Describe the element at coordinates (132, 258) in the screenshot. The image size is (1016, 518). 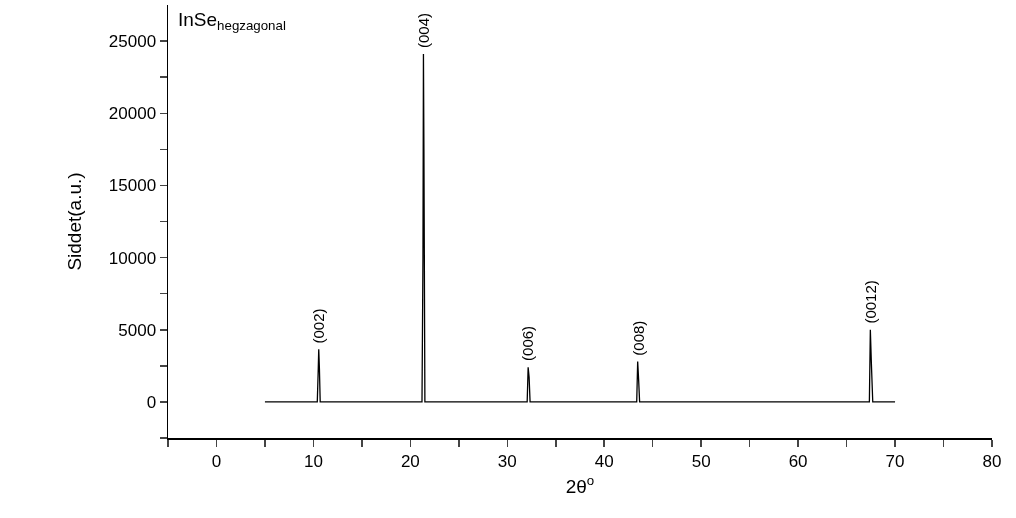
I see `y-tick-label: 10000` at that location.